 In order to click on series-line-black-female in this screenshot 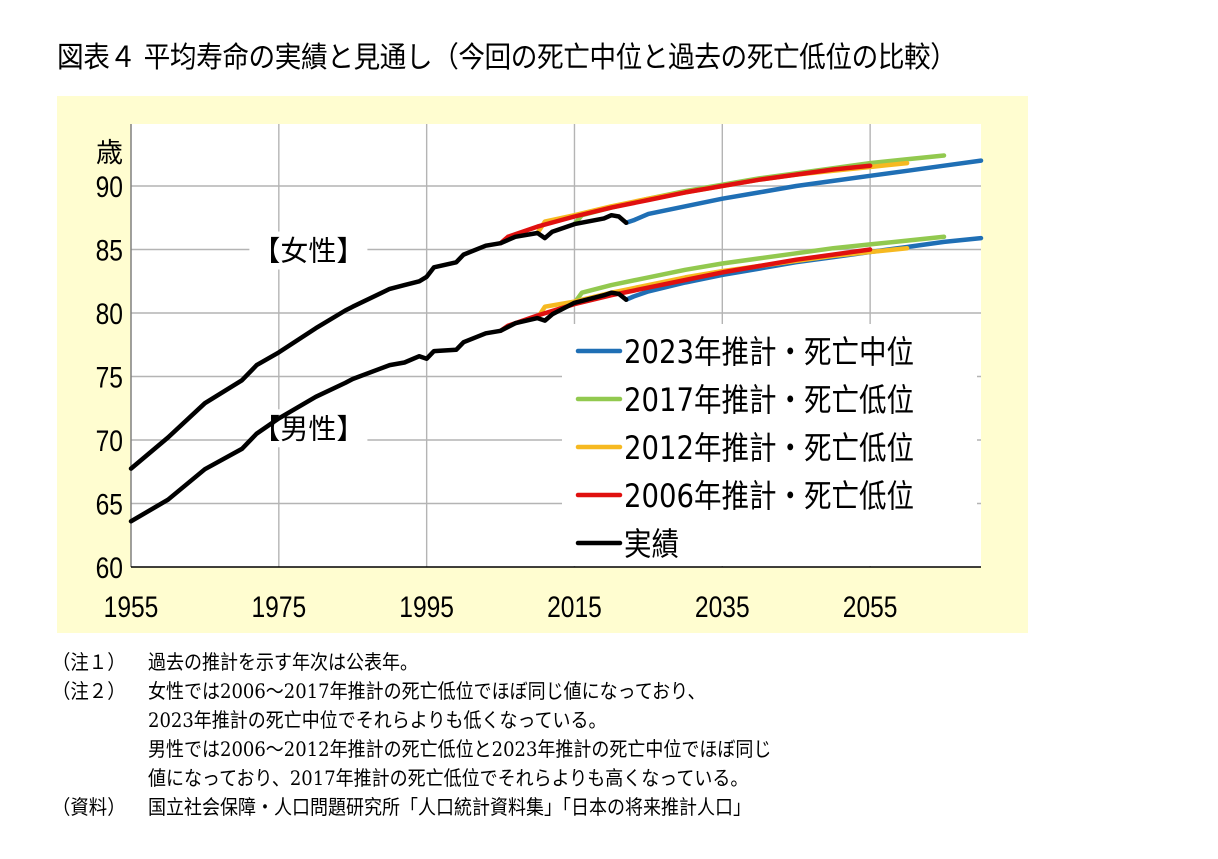, I will do `click(378, 341)`.